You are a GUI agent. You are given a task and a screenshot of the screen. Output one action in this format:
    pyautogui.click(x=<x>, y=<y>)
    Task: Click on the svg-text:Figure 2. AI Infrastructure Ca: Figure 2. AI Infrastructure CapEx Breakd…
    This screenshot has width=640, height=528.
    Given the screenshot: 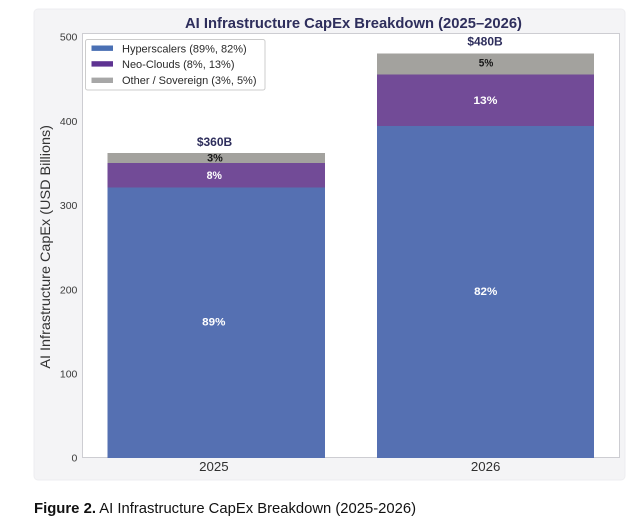 What is the action you would take?
    pyautogui.click(x=225, y=508)
    